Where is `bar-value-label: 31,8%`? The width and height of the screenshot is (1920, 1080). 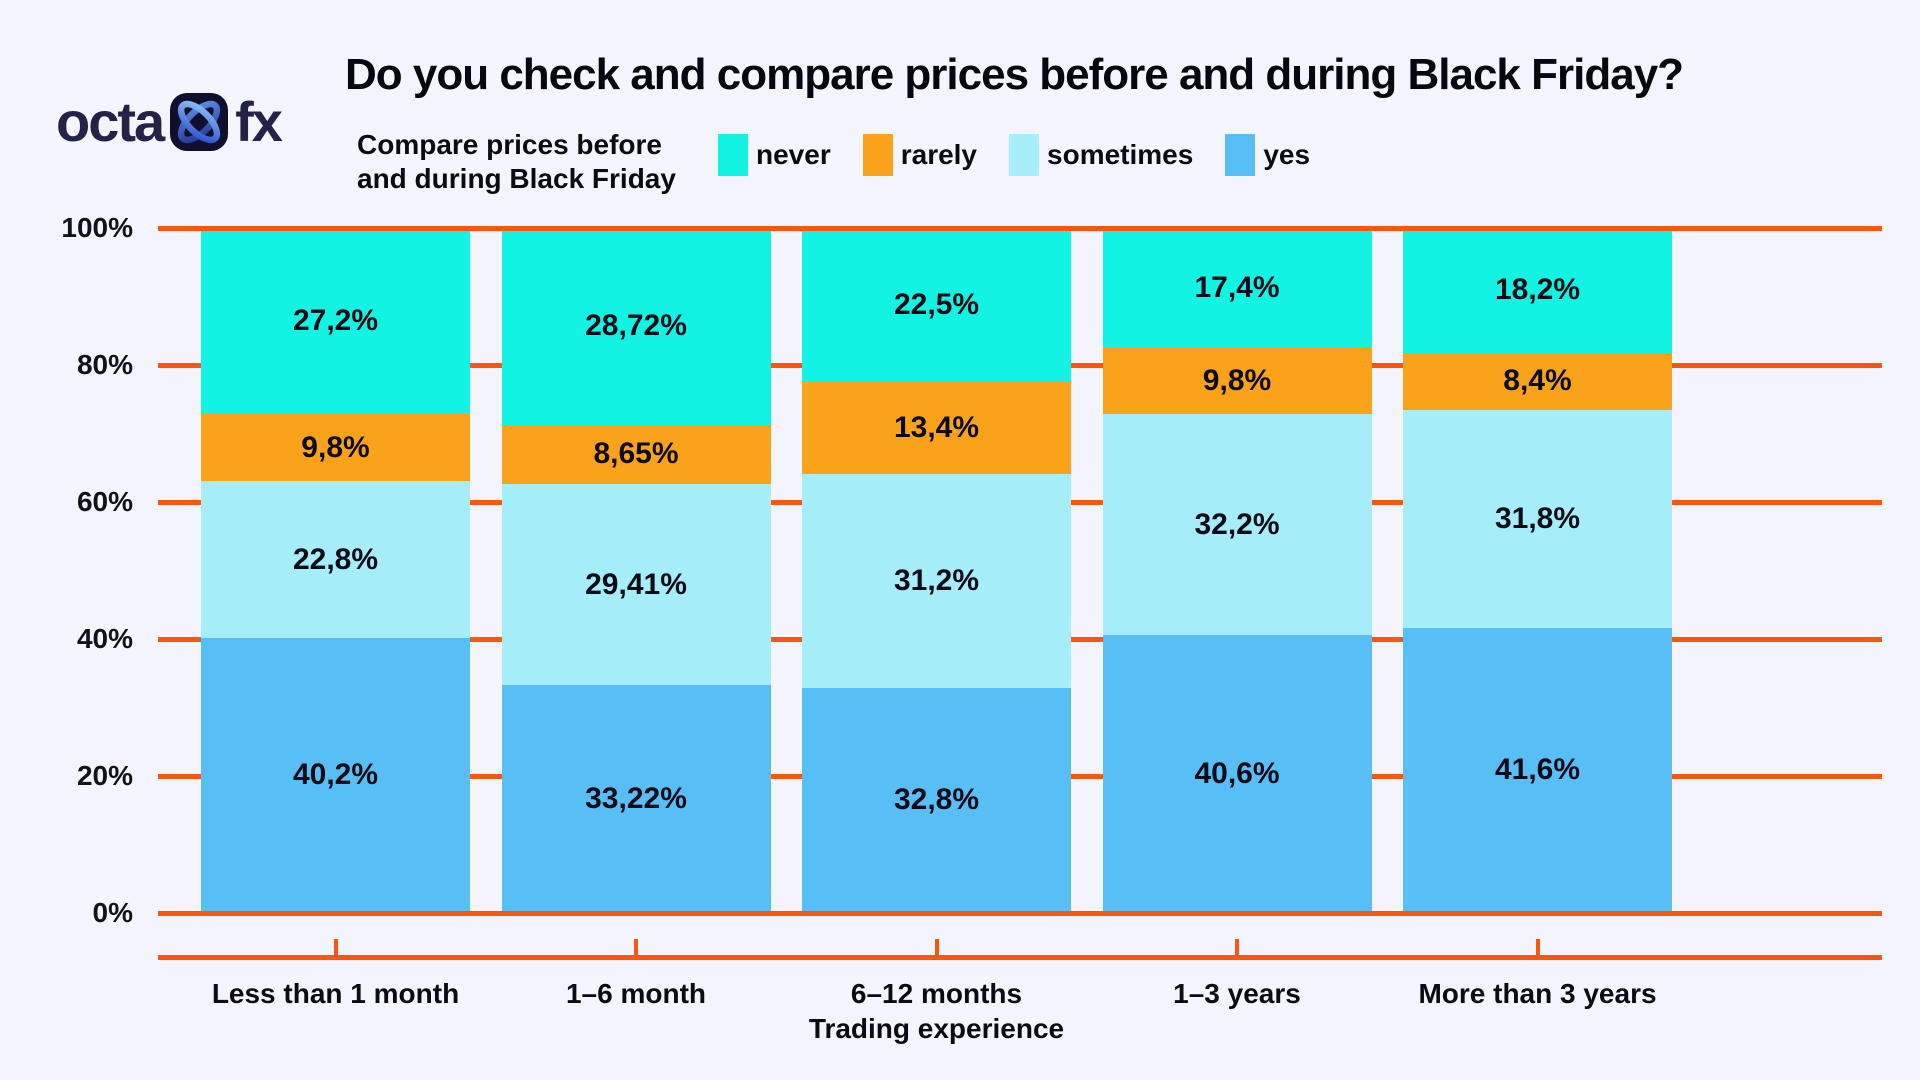
bar-value-label: 31,8% is located at coordinates (1537, 519).